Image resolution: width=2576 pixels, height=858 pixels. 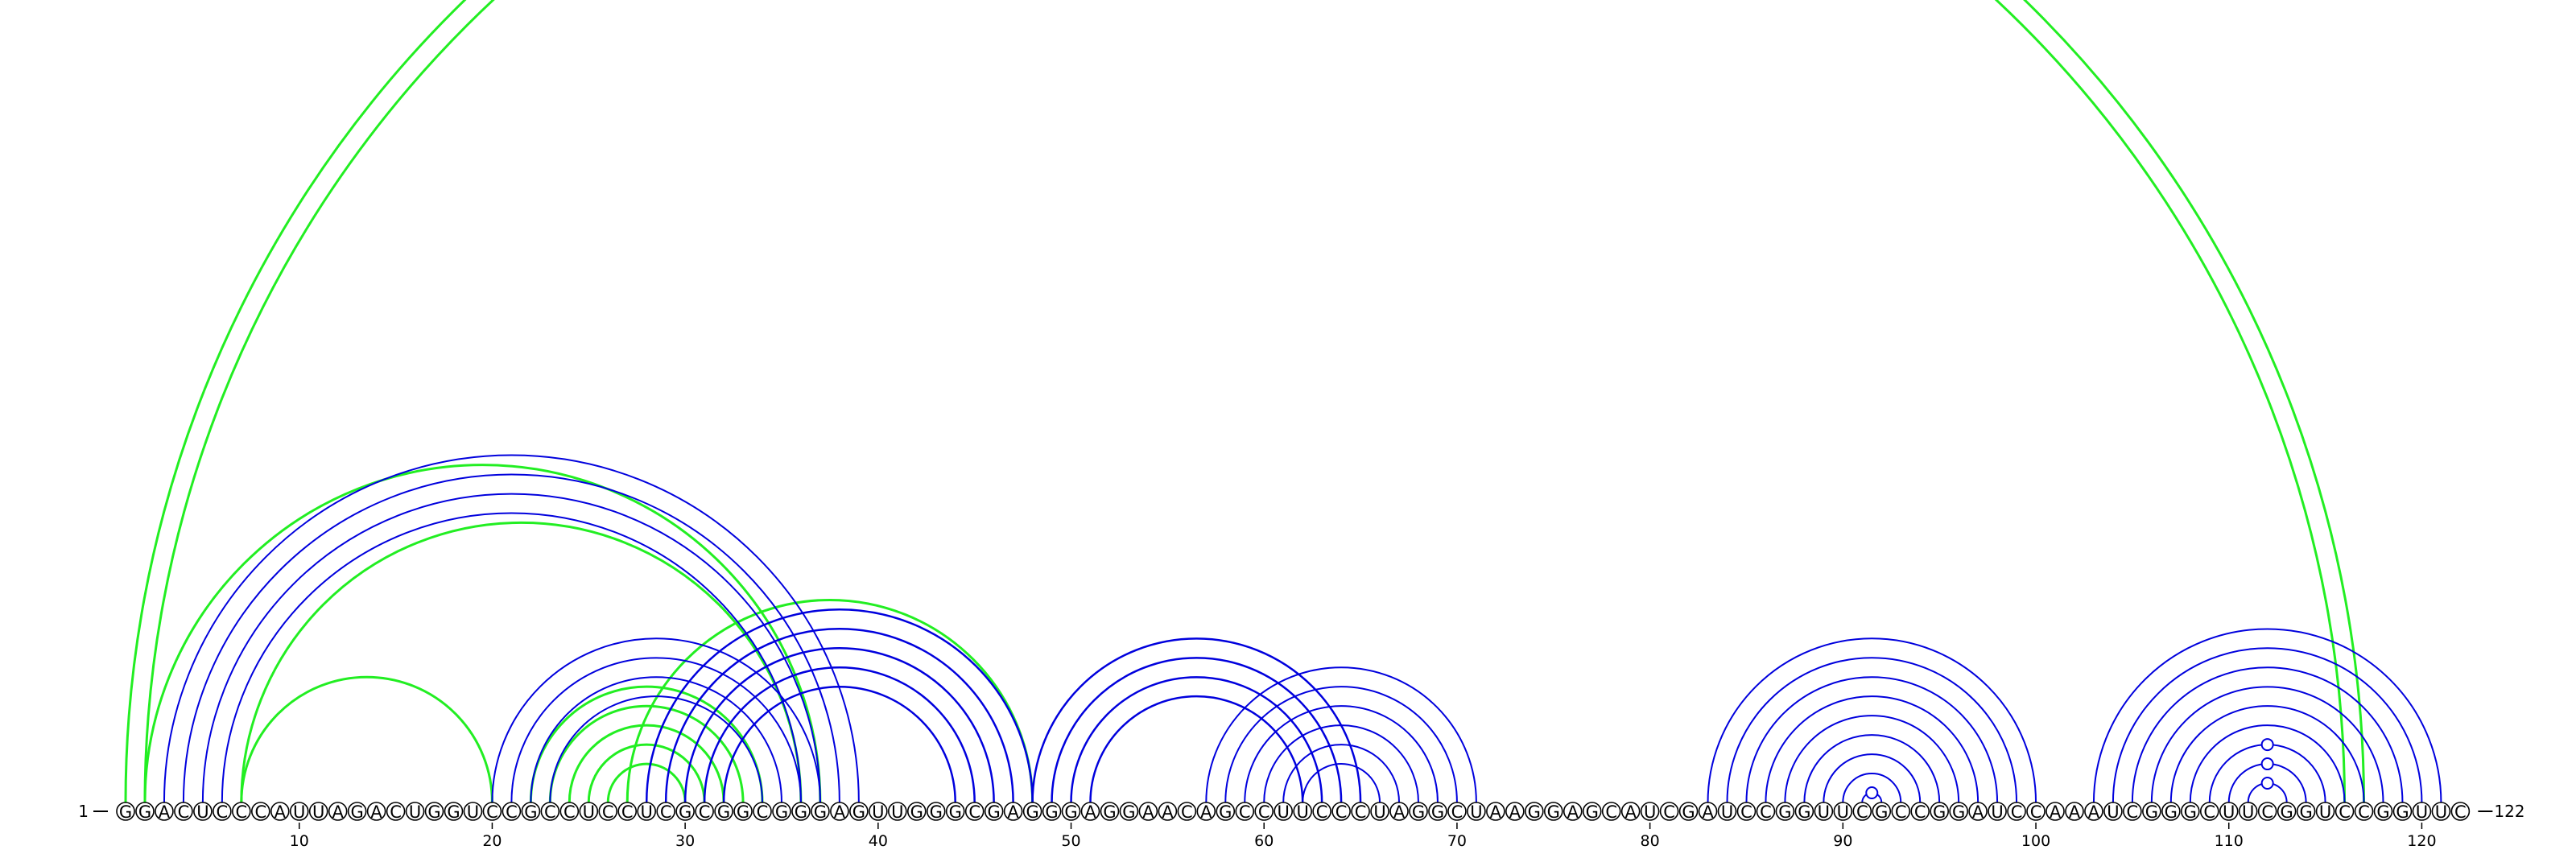 I want to click on nucleotide-21: C, so click(x=512, y=812).